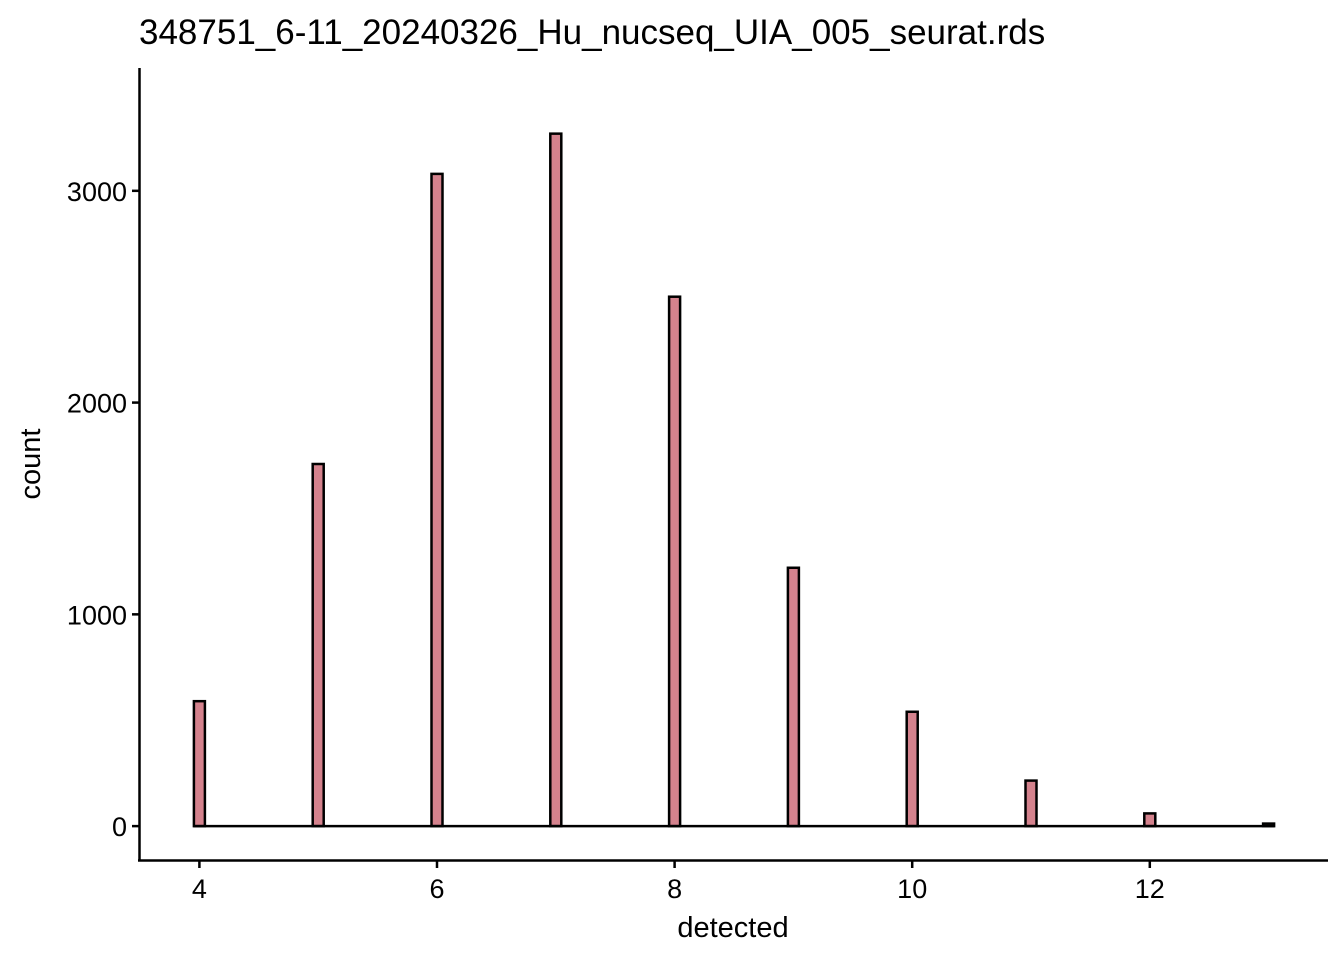 Image resolution: width=1344 pixels, height=960 pixels. What do you see at coordinates (97, 404) in the screenshot?
I see `y-tick-label: 2000` at bounding box center [97, 404].